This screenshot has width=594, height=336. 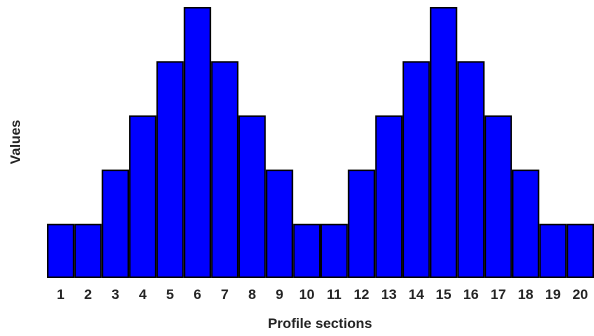 I want to click on x-tick-label-6: 6, so click(x=198, y=294).